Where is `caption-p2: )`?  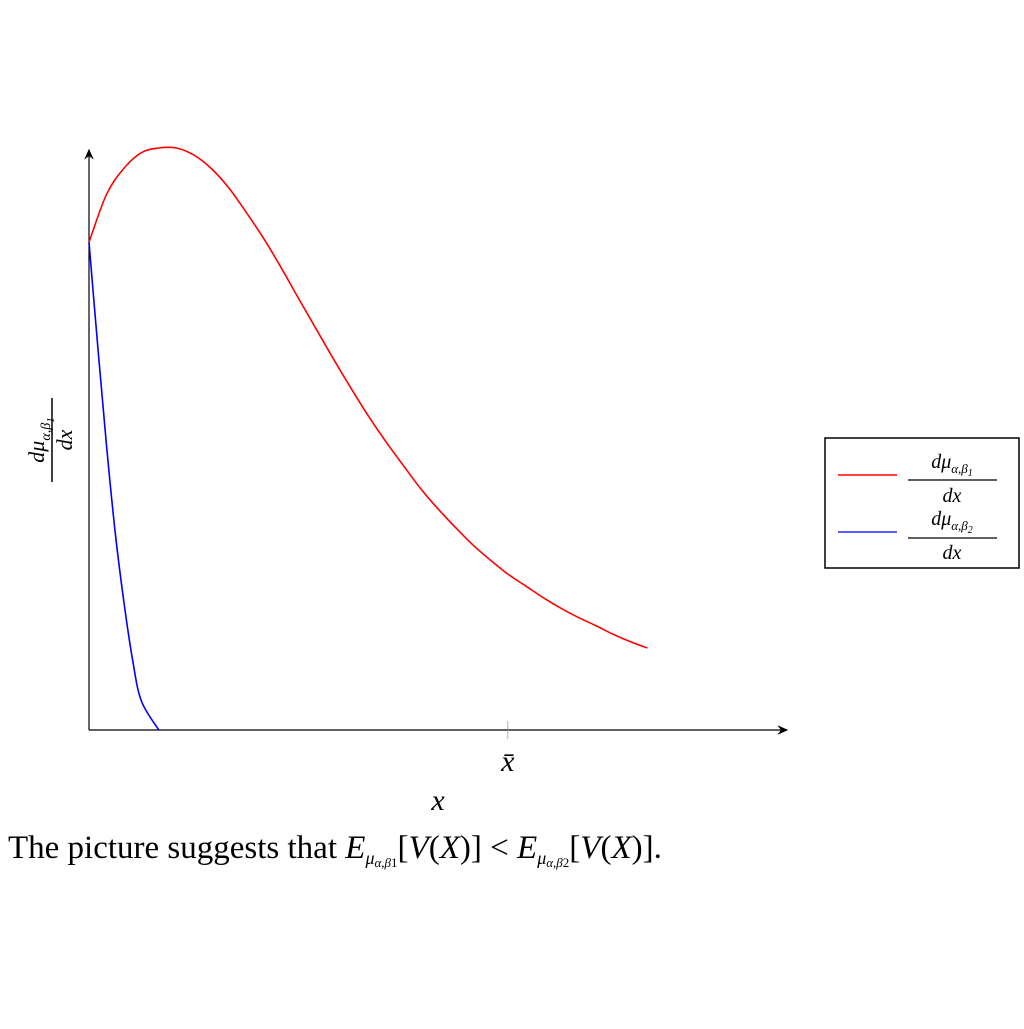 caption-p2: ) is located at coordinates (465, 848).